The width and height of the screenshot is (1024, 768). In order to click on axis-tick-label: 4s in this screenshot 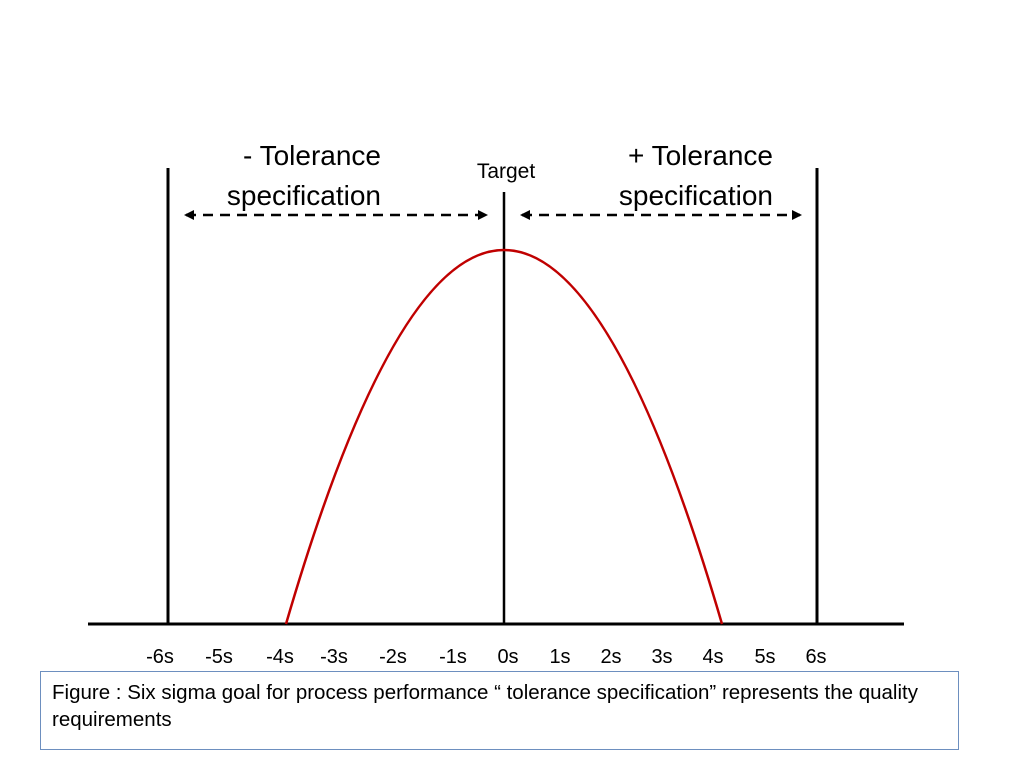, I will do `click(712, 657)`.